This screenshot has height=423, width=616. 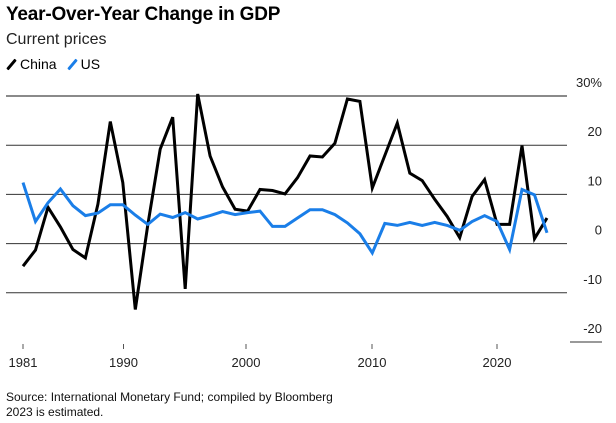 I want to click on x-tick-label: 1981, so click(x=23, y=362).